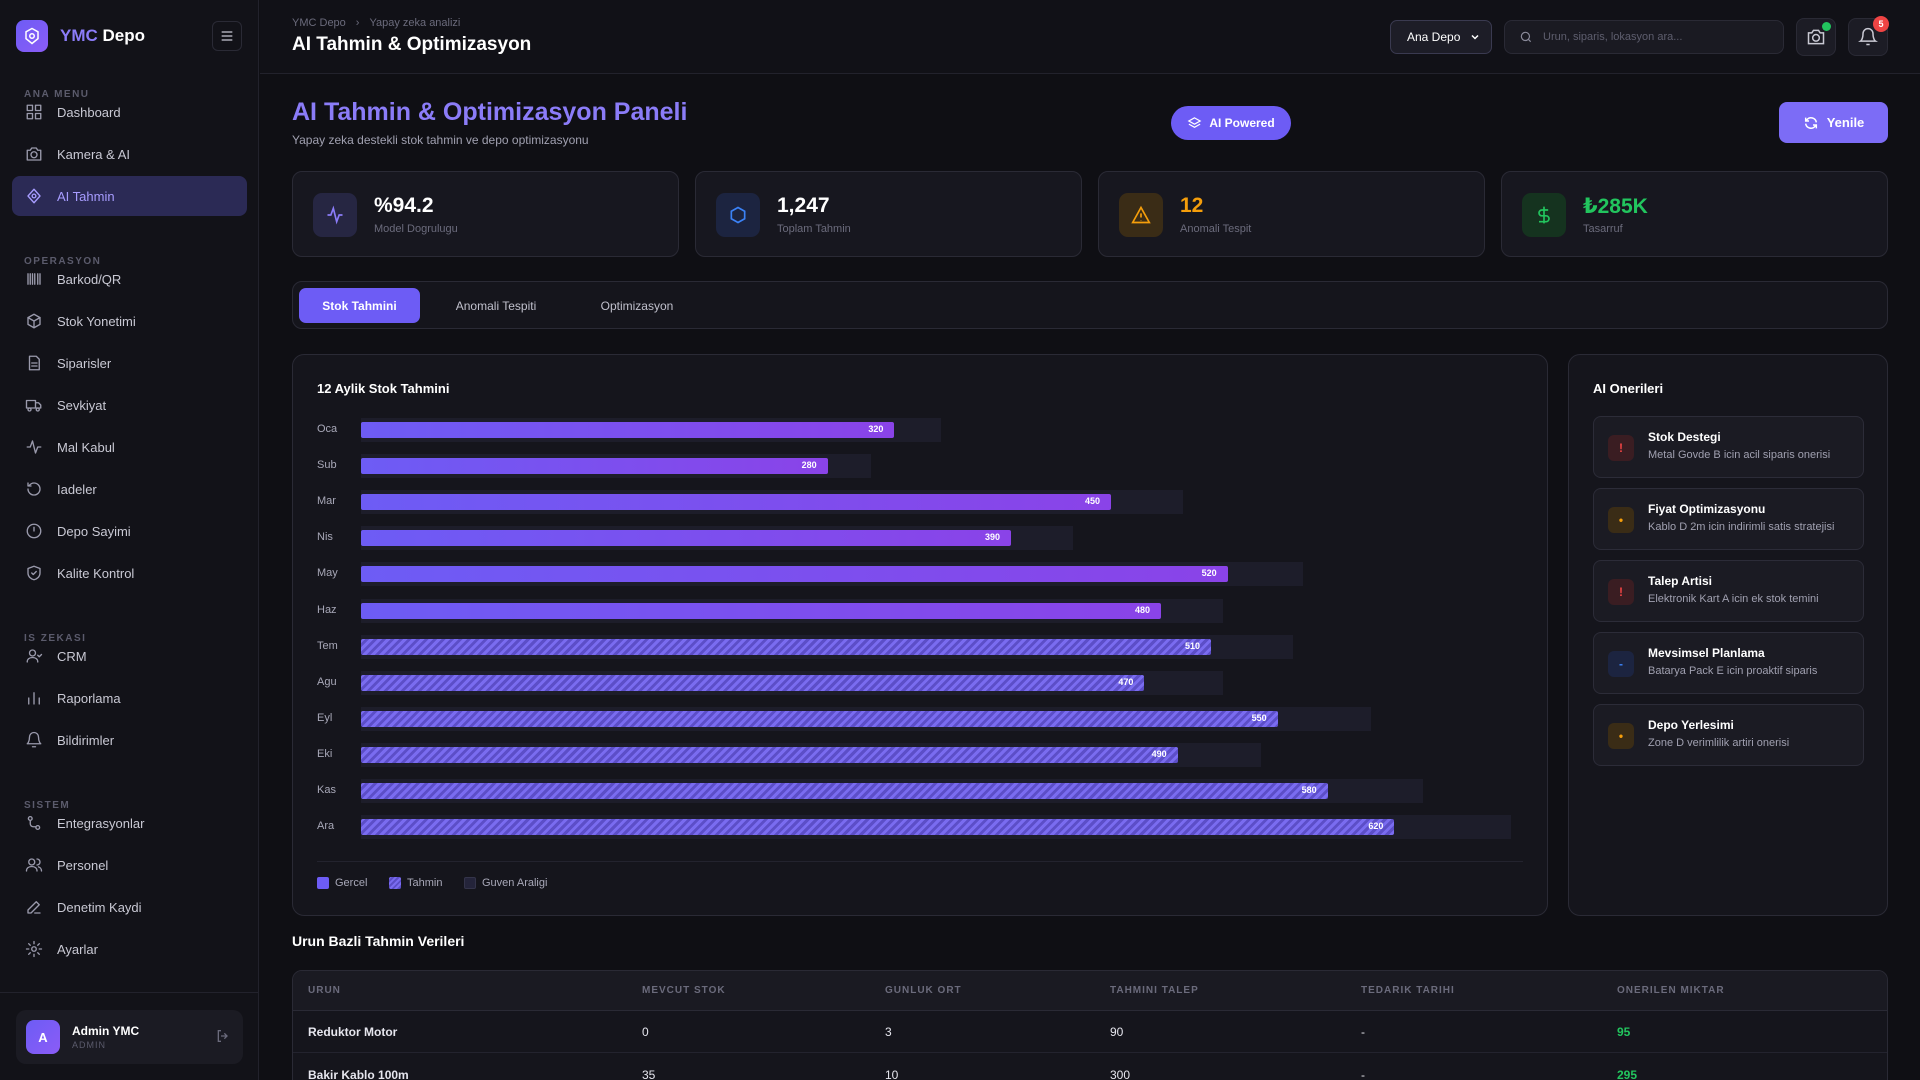 This screenshot has height=1080, width=1920. I want to click on stat-value: 1,247, so click(803, 205).